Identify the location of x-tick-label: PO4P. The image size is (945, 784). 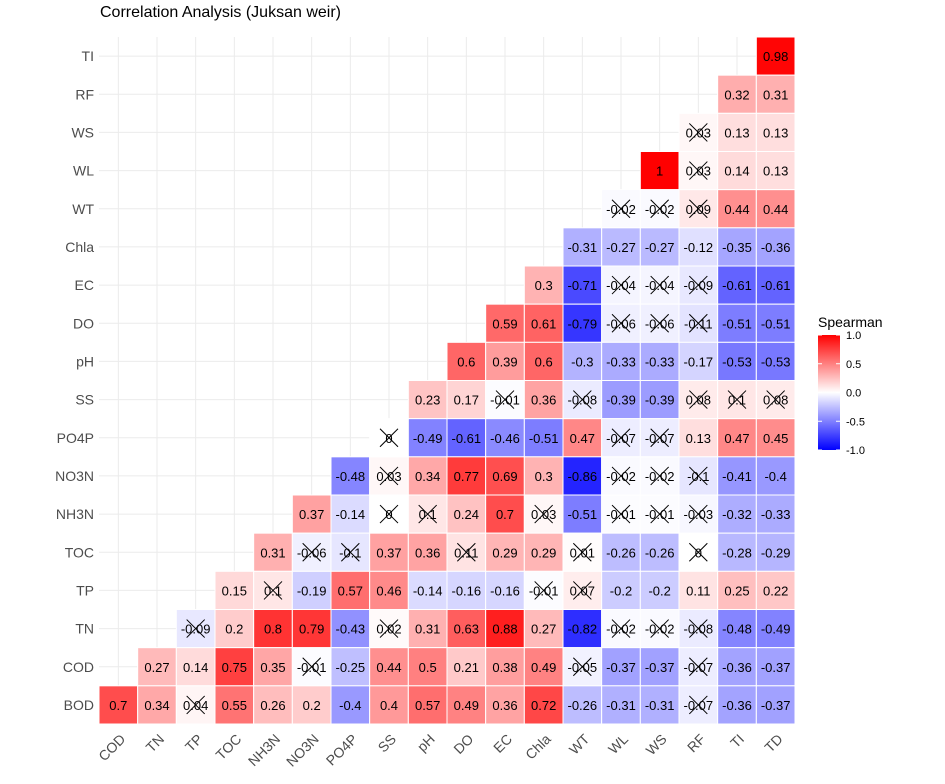
(342, 750).